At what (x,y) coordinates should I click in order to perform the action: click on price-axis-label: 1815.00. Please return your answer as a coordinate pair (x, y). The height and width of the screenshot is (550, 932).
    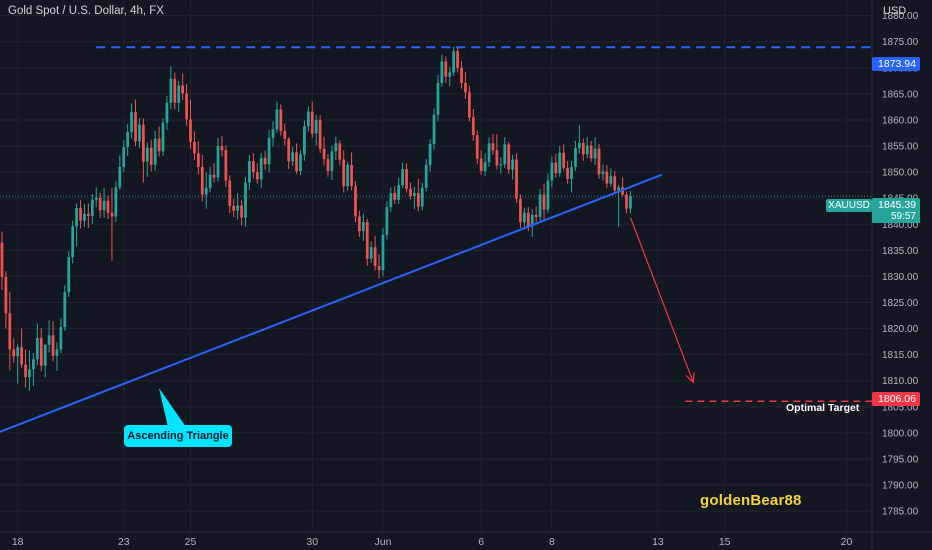
    Looking at the image, I should click on (900, 355).